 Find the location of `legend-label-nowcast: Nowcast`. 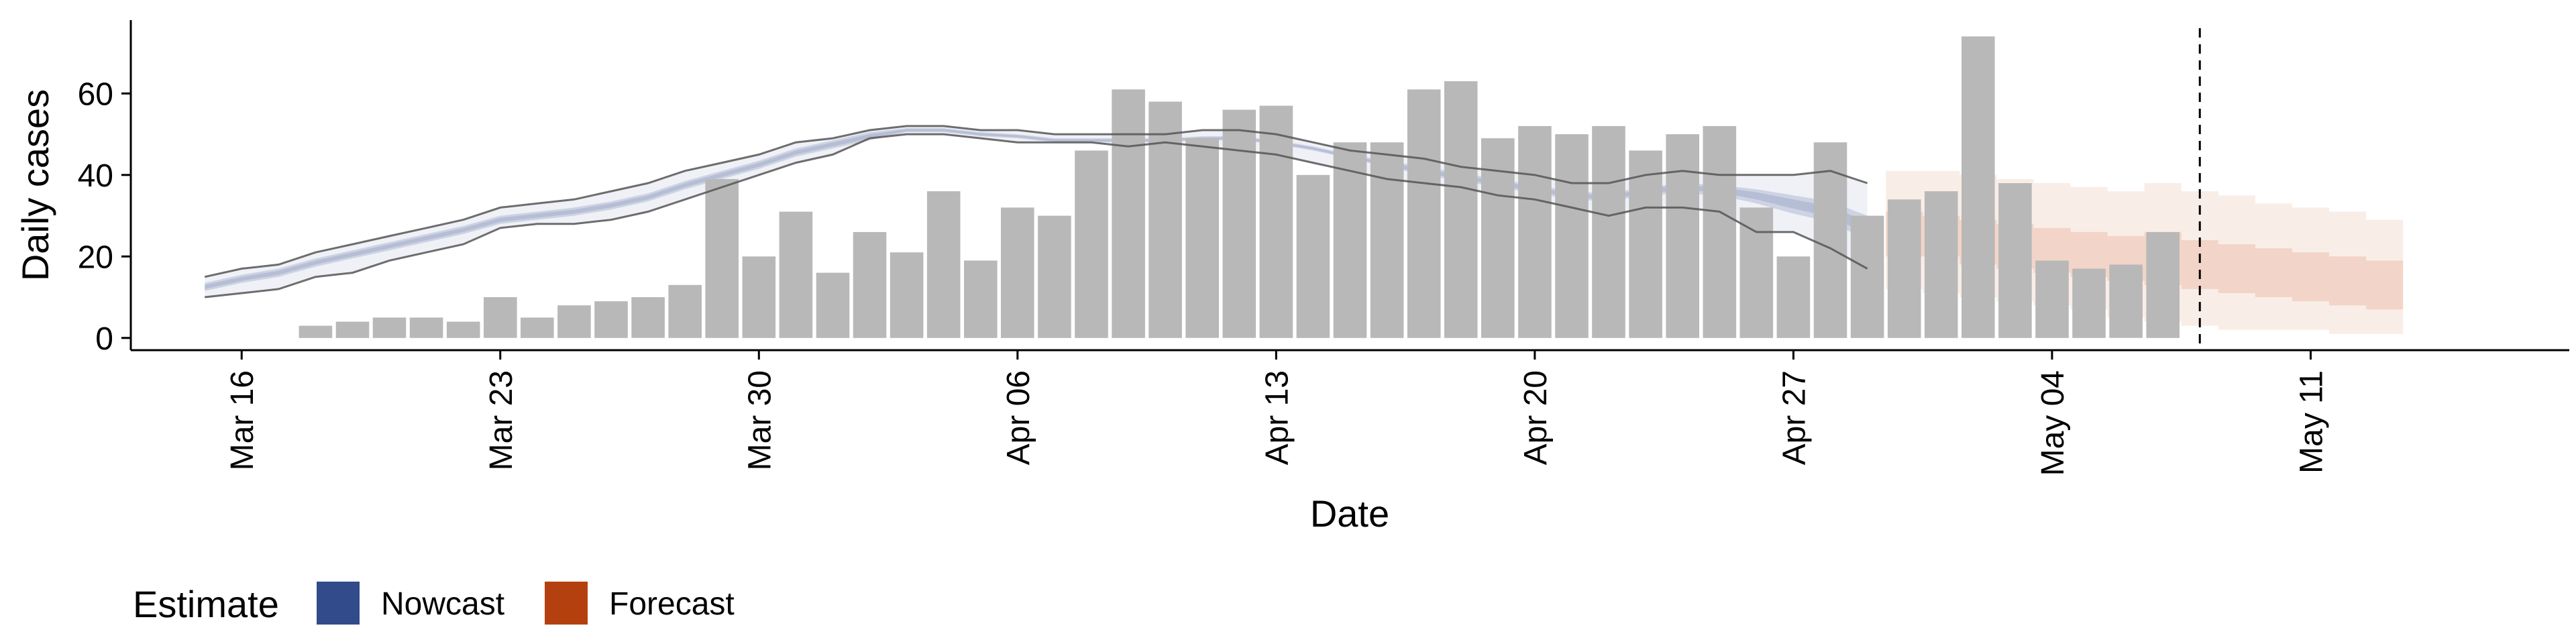

legend-label-nowcast: Nowcast is located at coordinates (442, 604).